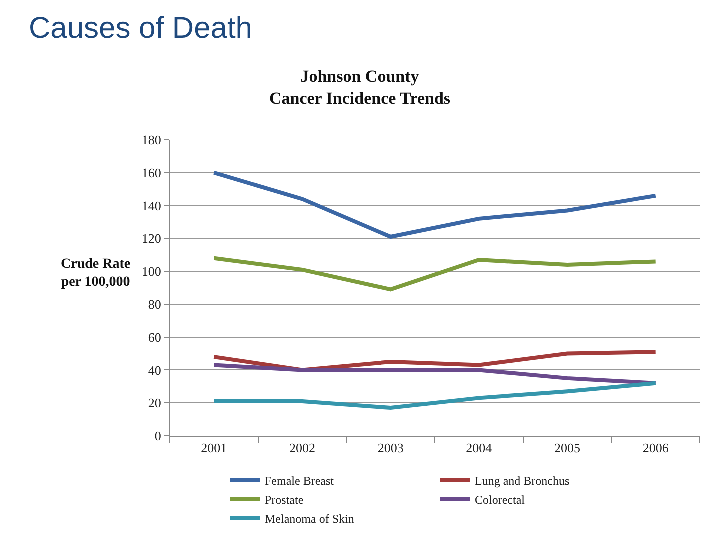 The width and height of the screenshot is (720, 545). What do you see at coordinates (155, 304) in the screenshot?
I see `y-tick-label: 80` at bounding box center [155, 304].